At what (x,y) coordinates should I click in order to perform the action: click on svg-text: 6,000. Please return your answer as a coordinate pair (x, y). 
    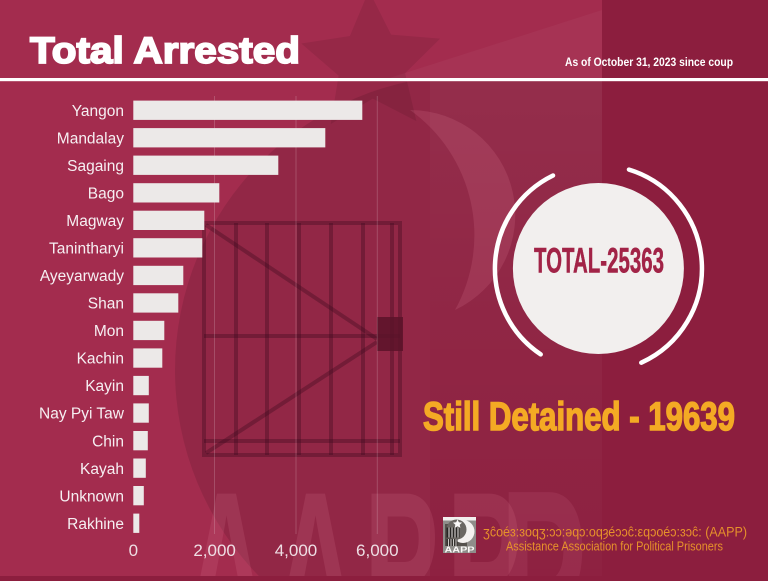
    Looking at the image, I should click on (377, 550).